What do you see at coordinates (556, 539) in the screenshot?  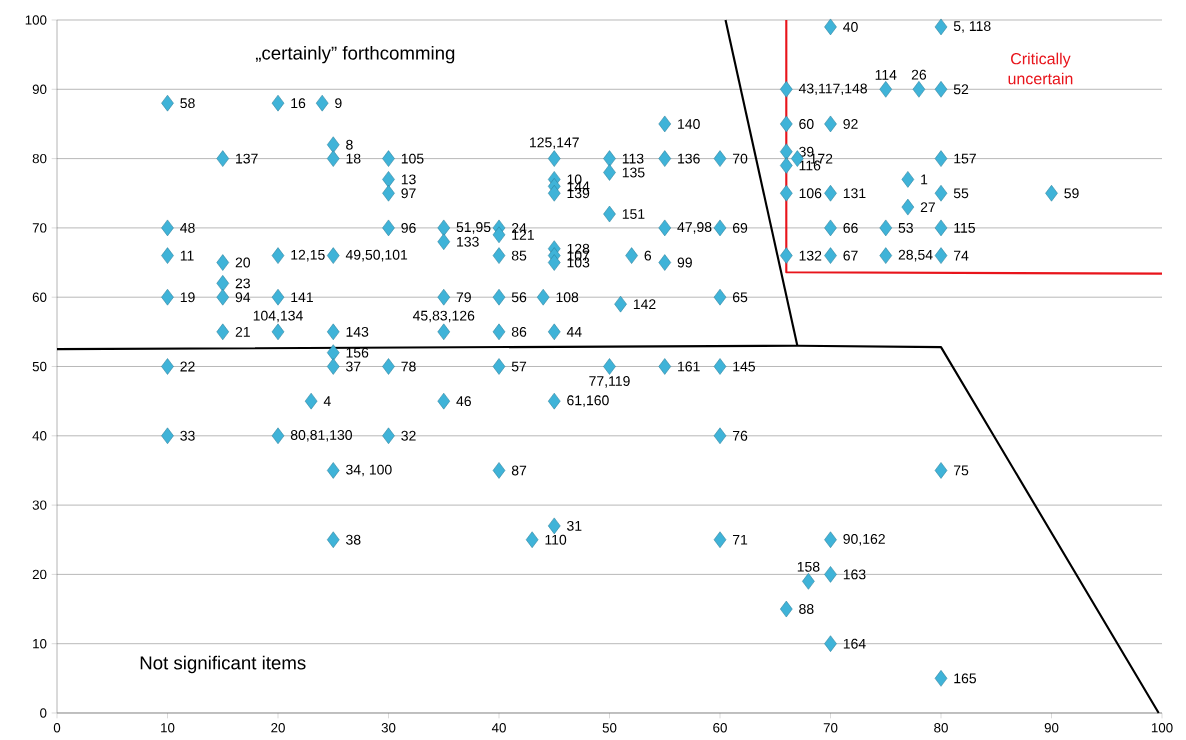 I see `annotation: 110` at bounding box center [556, 539].